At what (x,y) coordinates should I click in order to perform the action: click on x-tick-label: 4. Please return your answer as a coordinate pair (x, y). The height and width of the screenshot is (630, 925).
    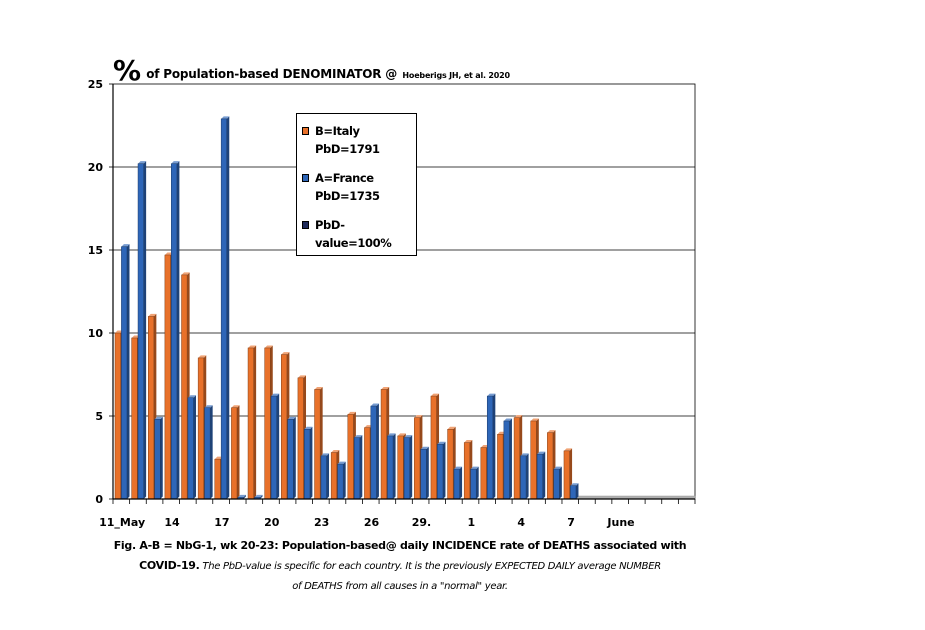
    Looking at the image, I should click on (521, 522).